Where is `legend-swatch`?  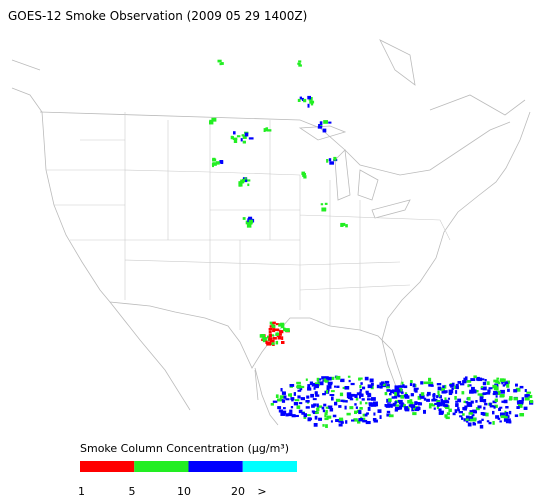
legend-swatch is located at coordinates (269, 466).